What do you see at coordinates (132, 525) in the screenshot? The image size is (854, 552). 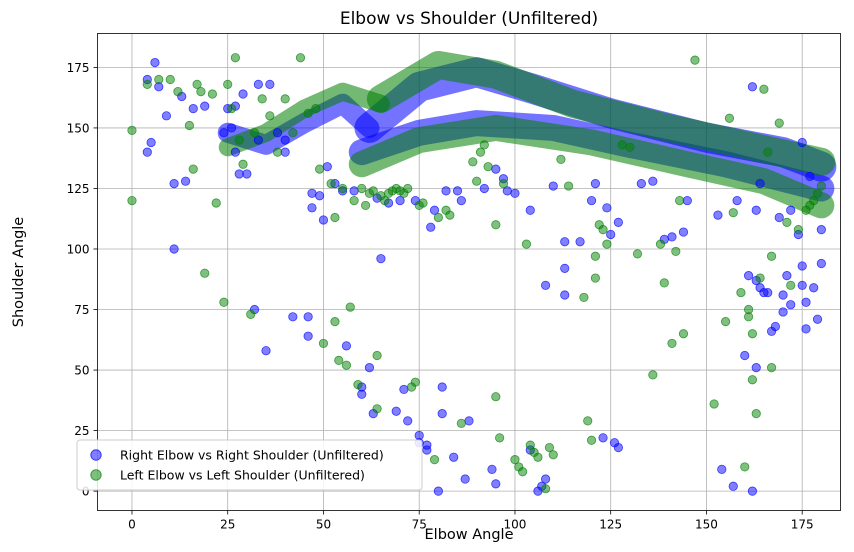 I see `x-tick-label: 0` at bounding box center [132, 525].